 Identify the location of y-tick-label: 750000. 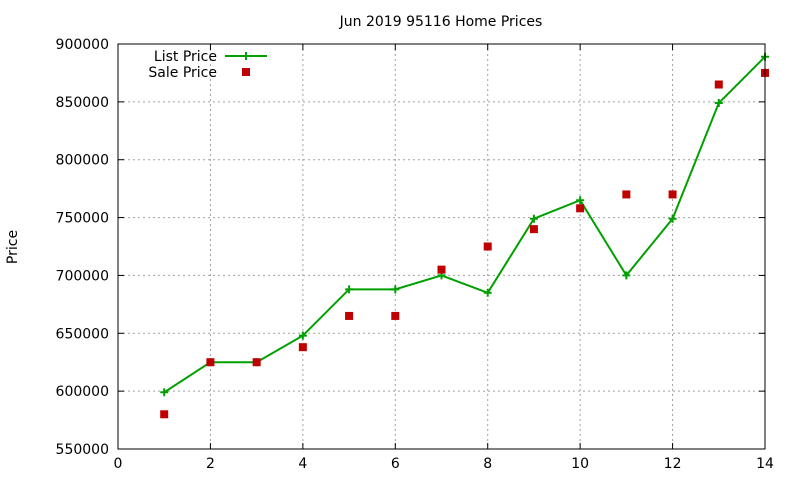
(82, 219).